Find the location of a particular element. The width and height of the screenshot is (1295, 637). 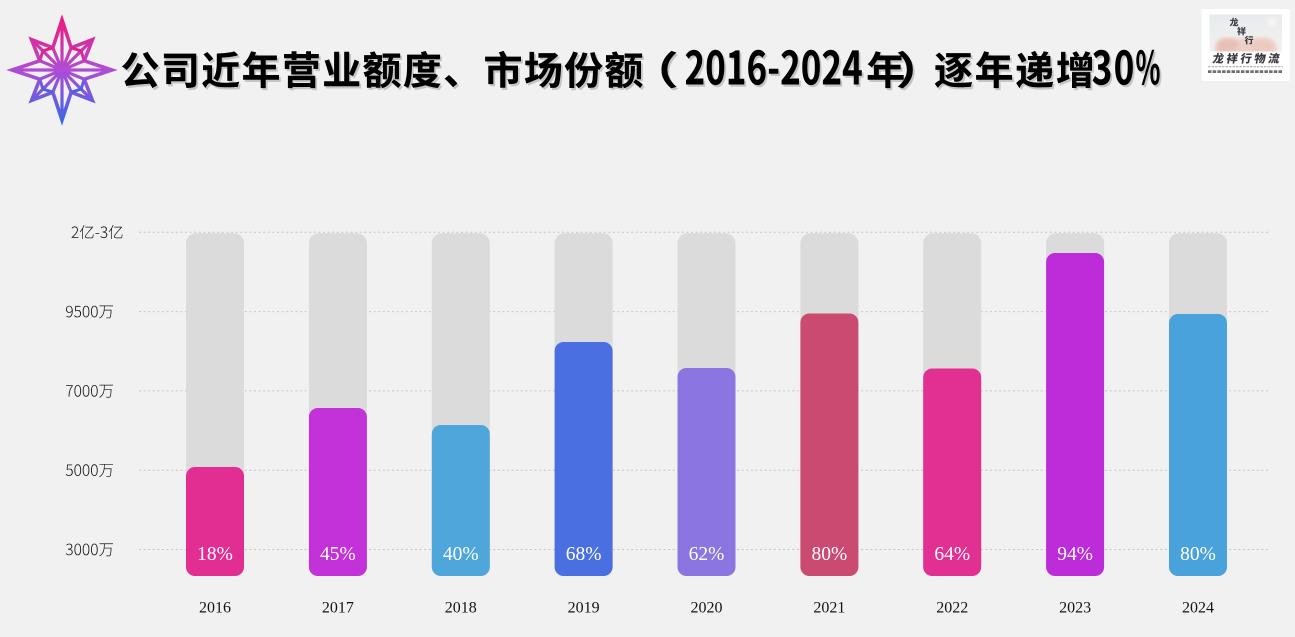

svg-text: 2016 is located at coordinates (215, 608).